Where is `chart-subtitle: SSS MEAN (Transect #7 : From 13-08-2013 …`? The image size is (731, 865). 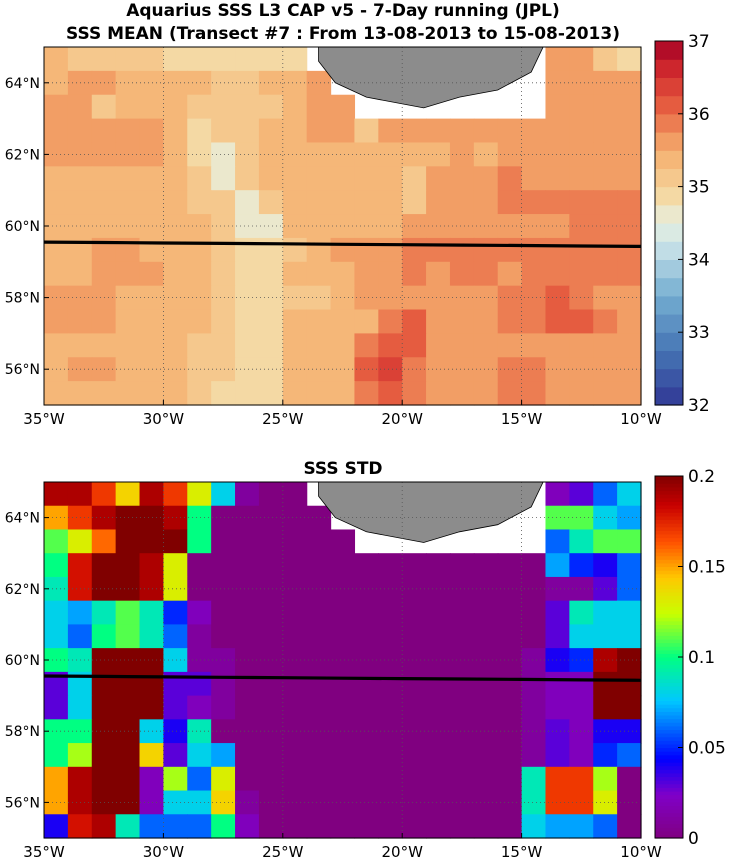
chart-subtitle: SSS MEAN (Transect #7 : From 13-08-2013 … is located at coordinates (343, 34).